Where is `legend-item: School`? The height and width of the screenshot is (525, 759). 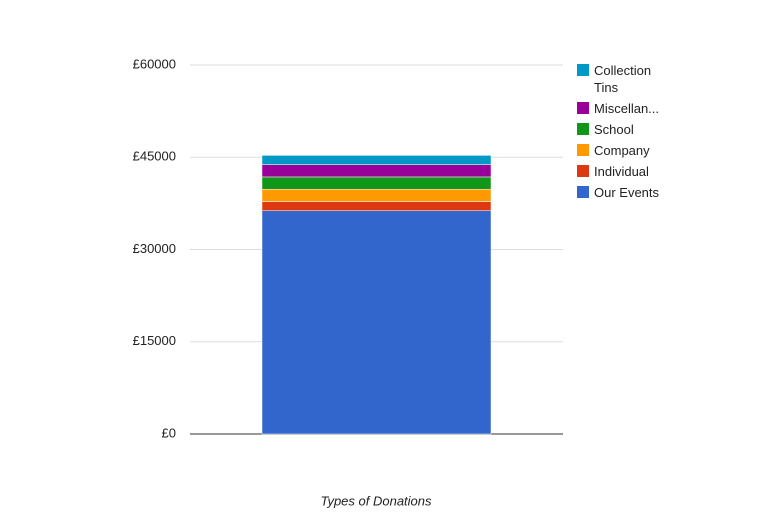 legend-item: School is located at coordinates (621, 129).